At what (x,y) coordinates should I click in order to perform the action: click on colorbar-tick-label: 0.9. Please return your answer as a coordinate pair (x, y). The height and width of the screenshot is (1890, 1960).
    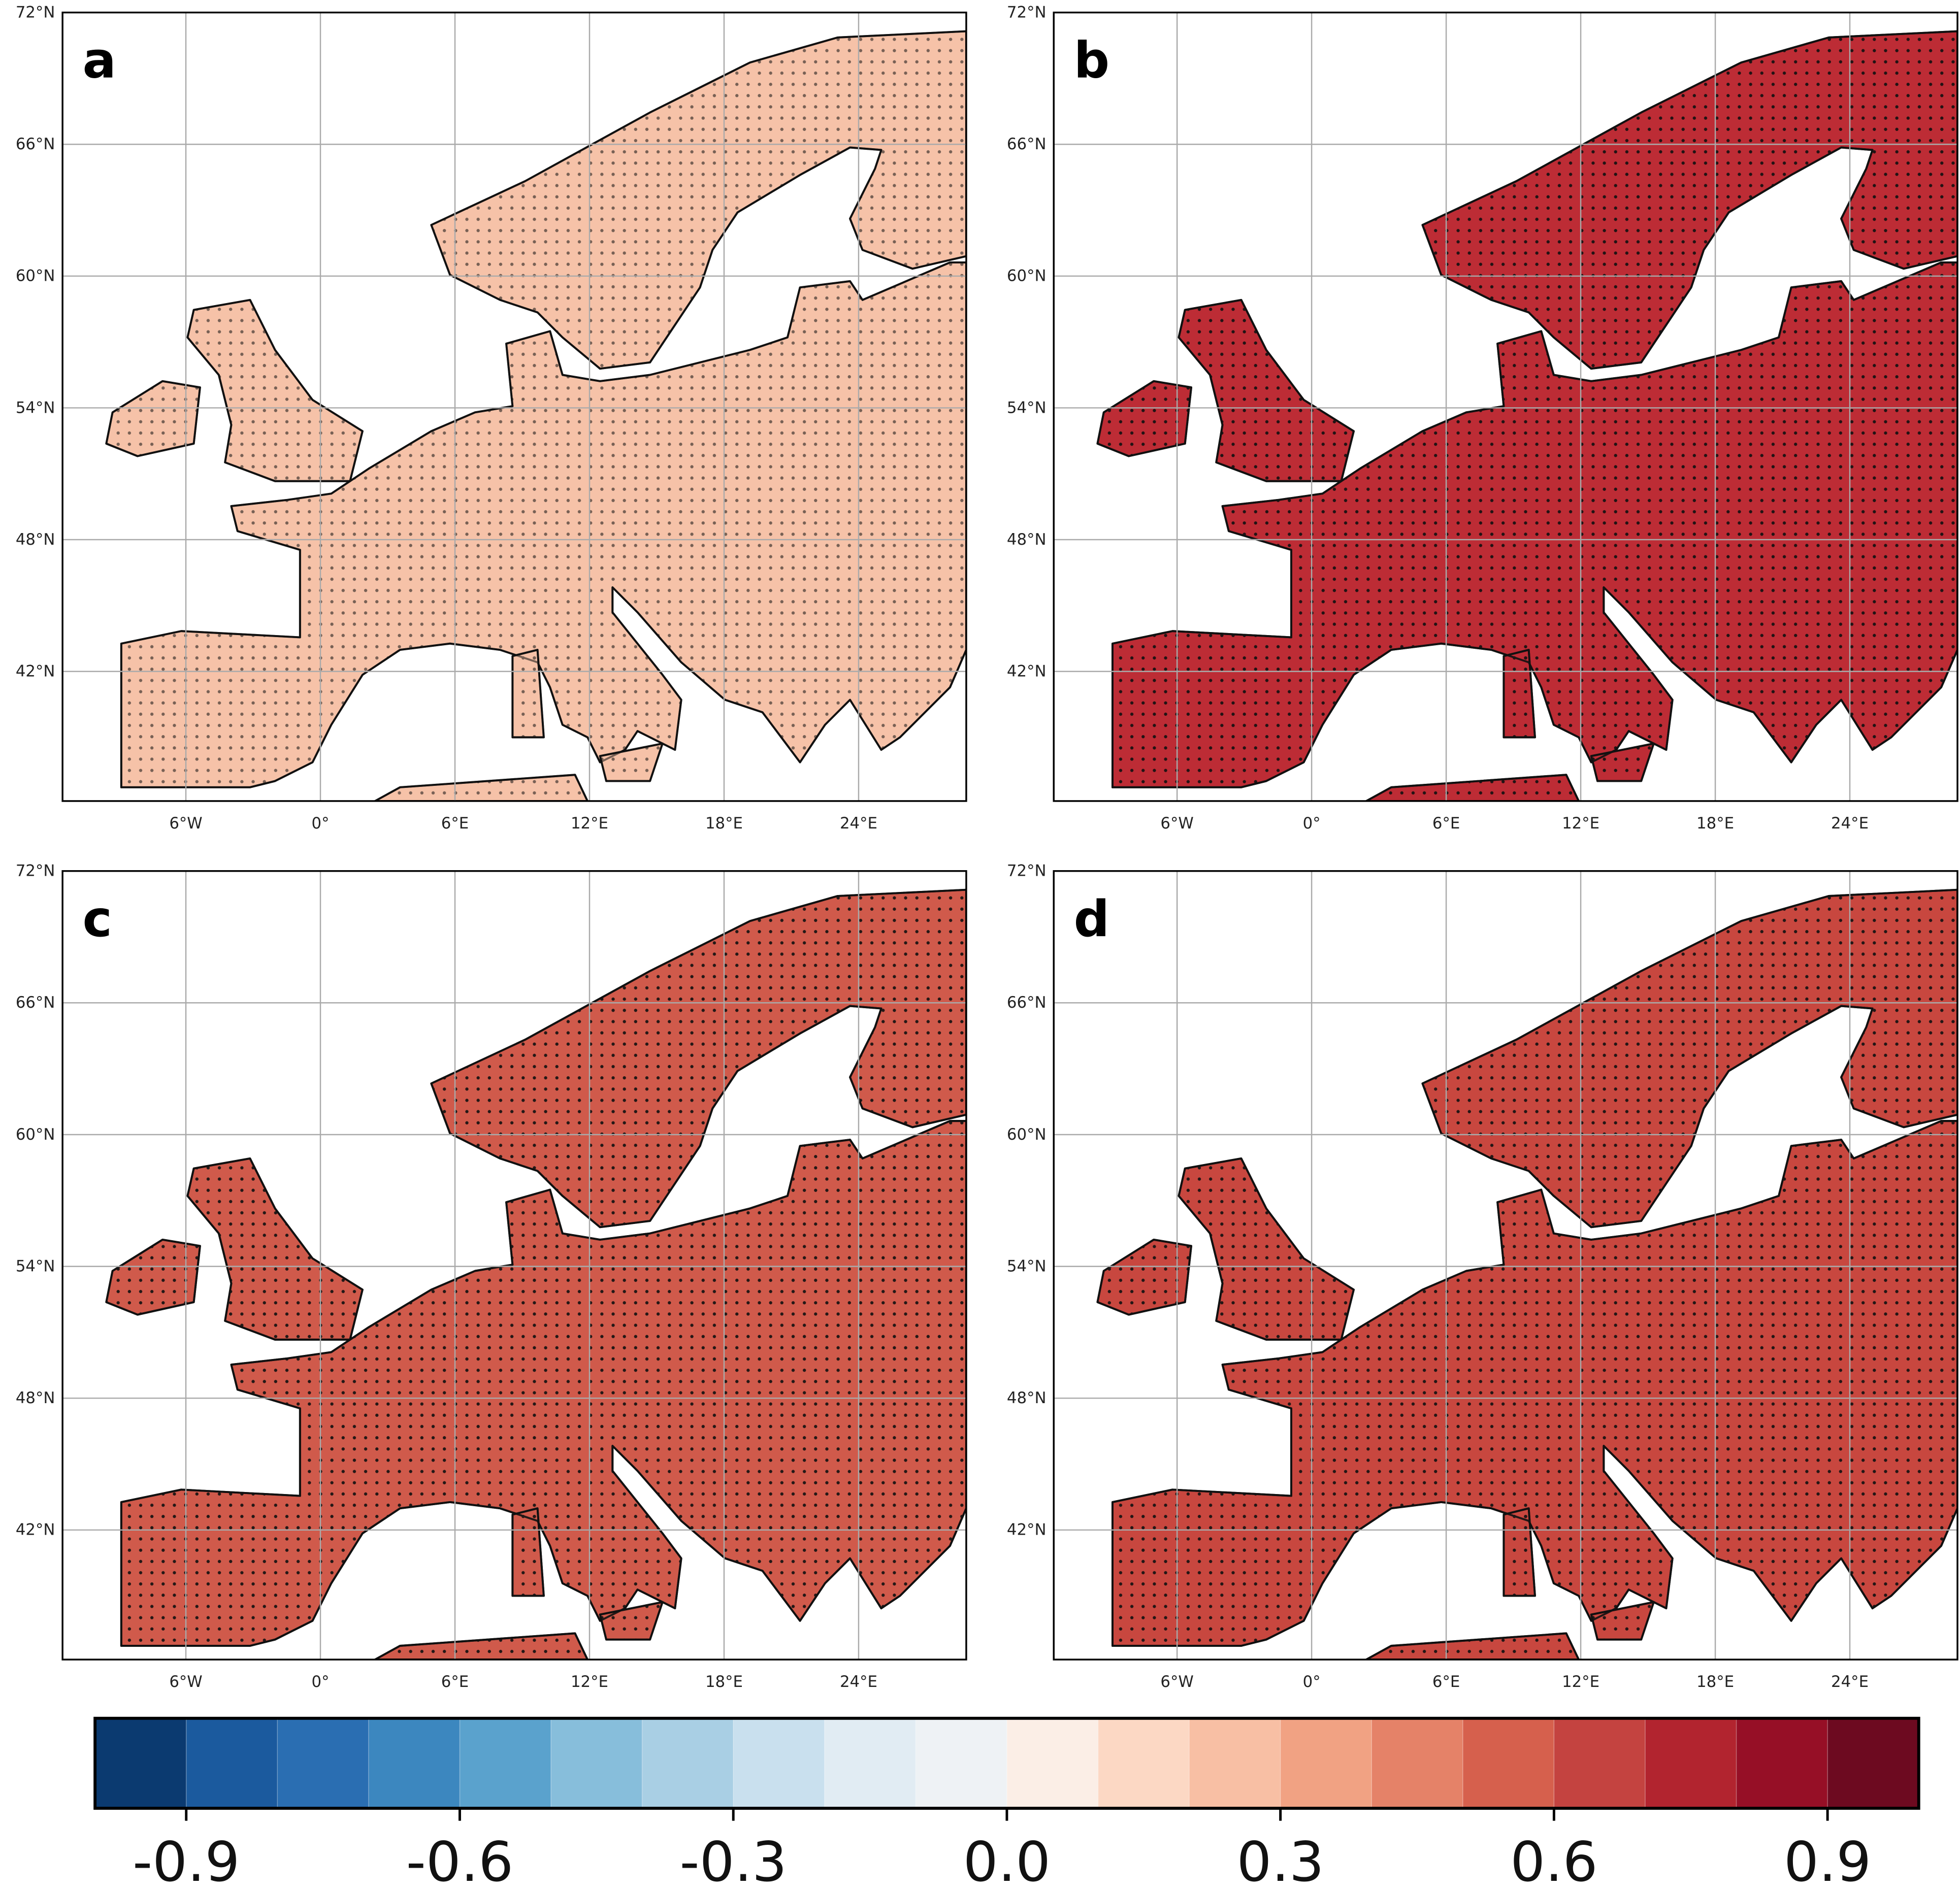
    Looking at the image, I should click on (1828, 1860).